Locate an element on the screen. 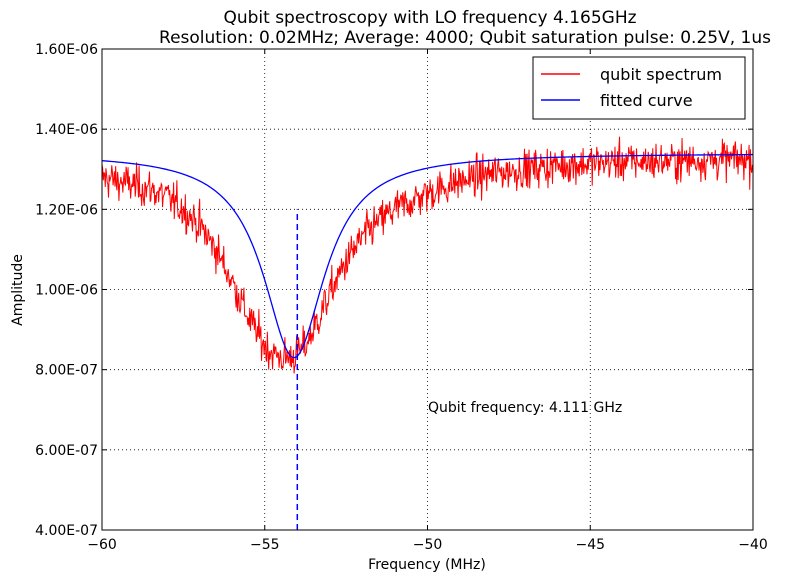  y-tick-label: 6.00E-07 is located at coordinates (66, 451).